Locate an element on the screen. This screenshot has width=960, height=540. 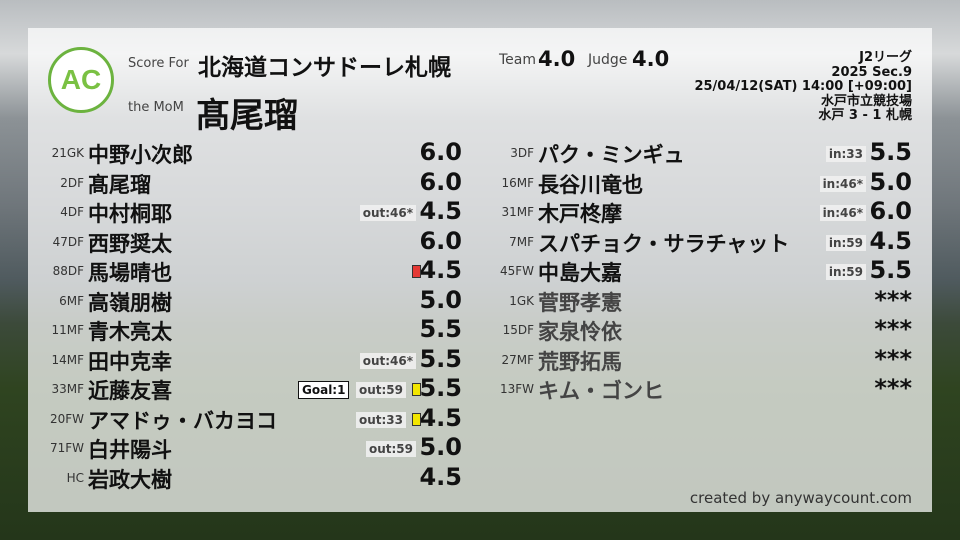
player-name: 田中克幸 is located at coordinates (130, 361).